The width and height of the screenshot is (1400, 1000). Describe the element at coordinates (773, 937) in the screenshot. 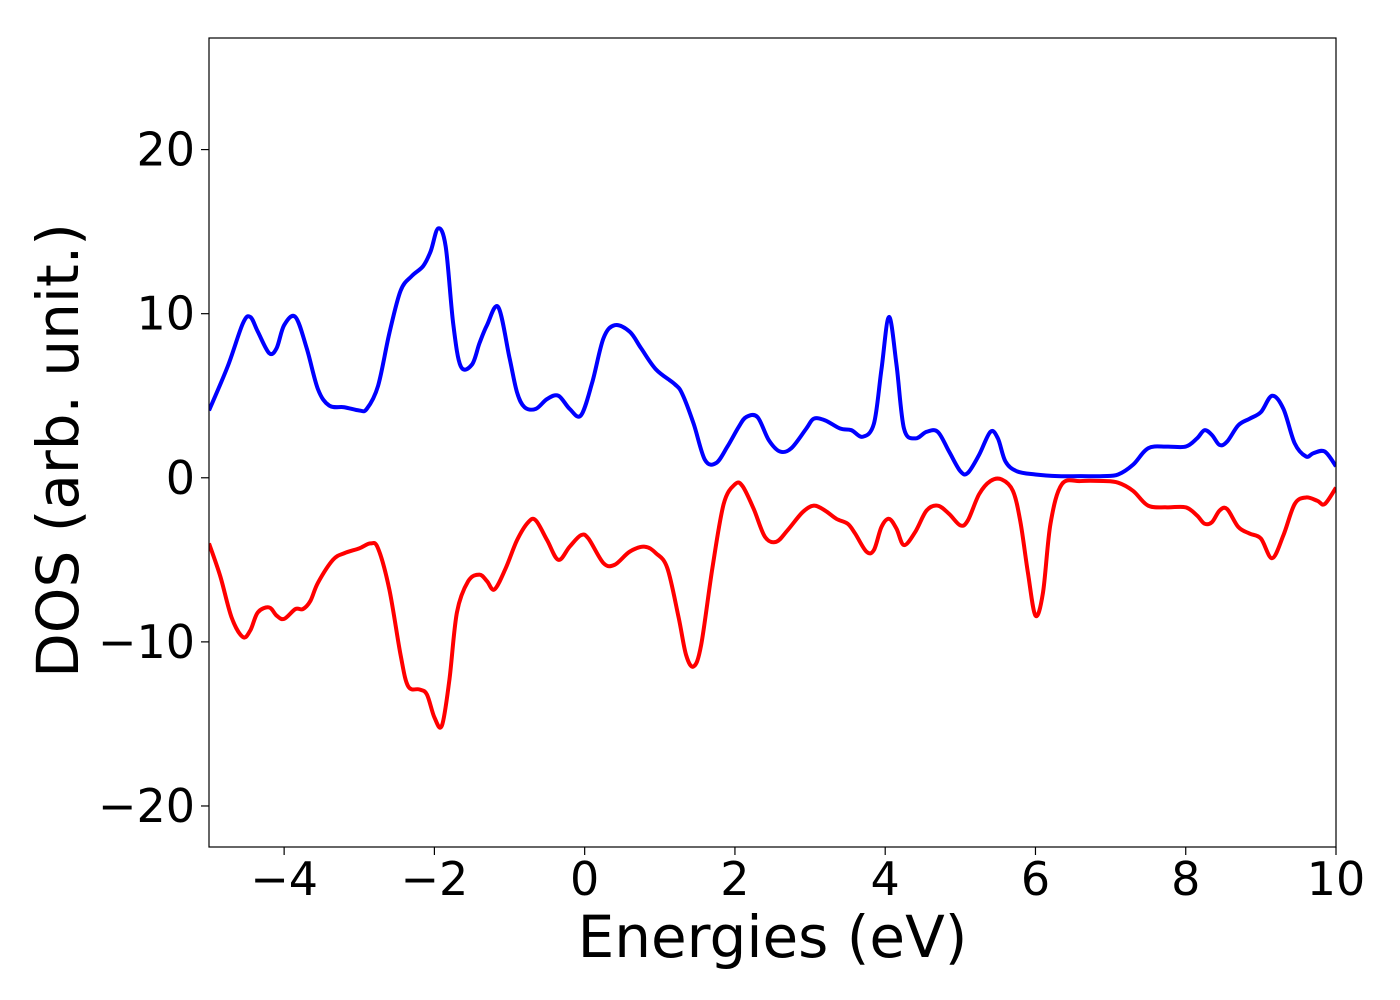

I see `x-axis-label: Energies (eV)` at that location.